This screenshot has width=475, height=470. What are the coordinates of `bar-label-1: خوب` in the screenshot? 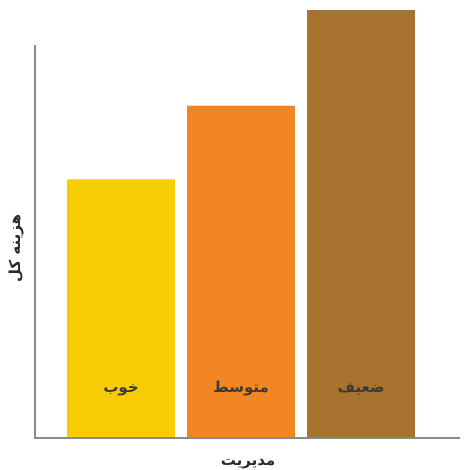 It's located at (120, 387).